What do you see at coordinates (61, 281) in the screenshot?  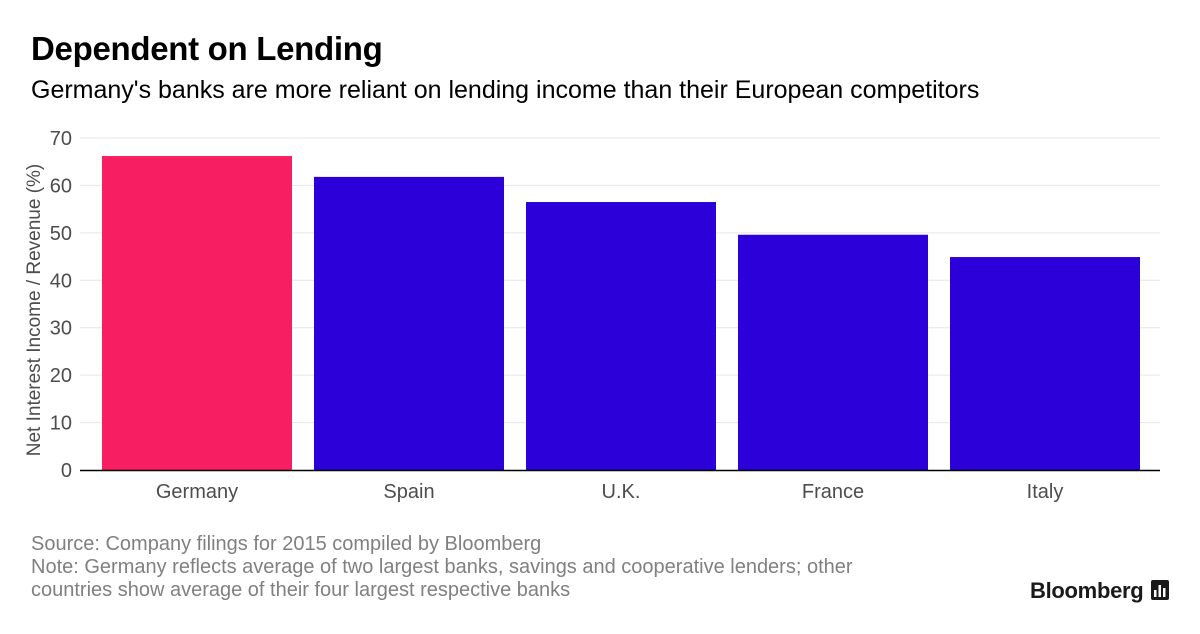 I see `y-tick-label: 40` at bounding box center [61, 281].